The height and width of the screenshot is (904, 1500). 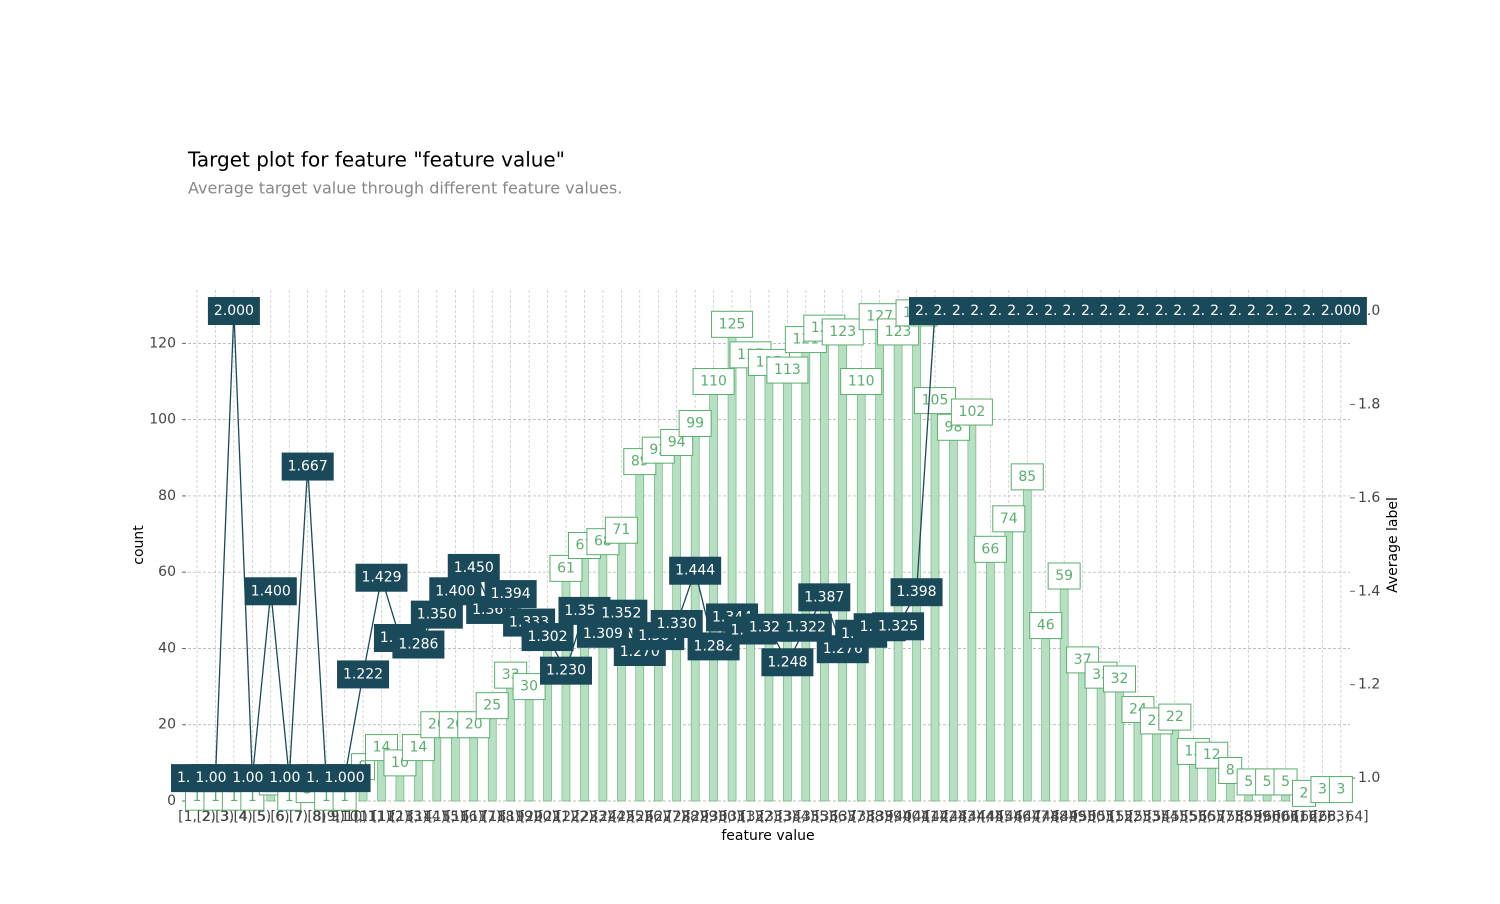 I want to click on average-label: 1.387, so click(x=824, y=597).